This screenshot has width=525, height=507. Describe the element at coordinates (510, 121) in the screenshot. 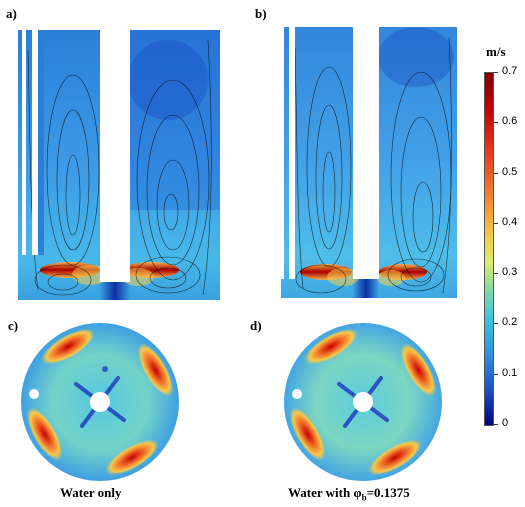

I see `colorbar-tick-label: 0.6` at that location.